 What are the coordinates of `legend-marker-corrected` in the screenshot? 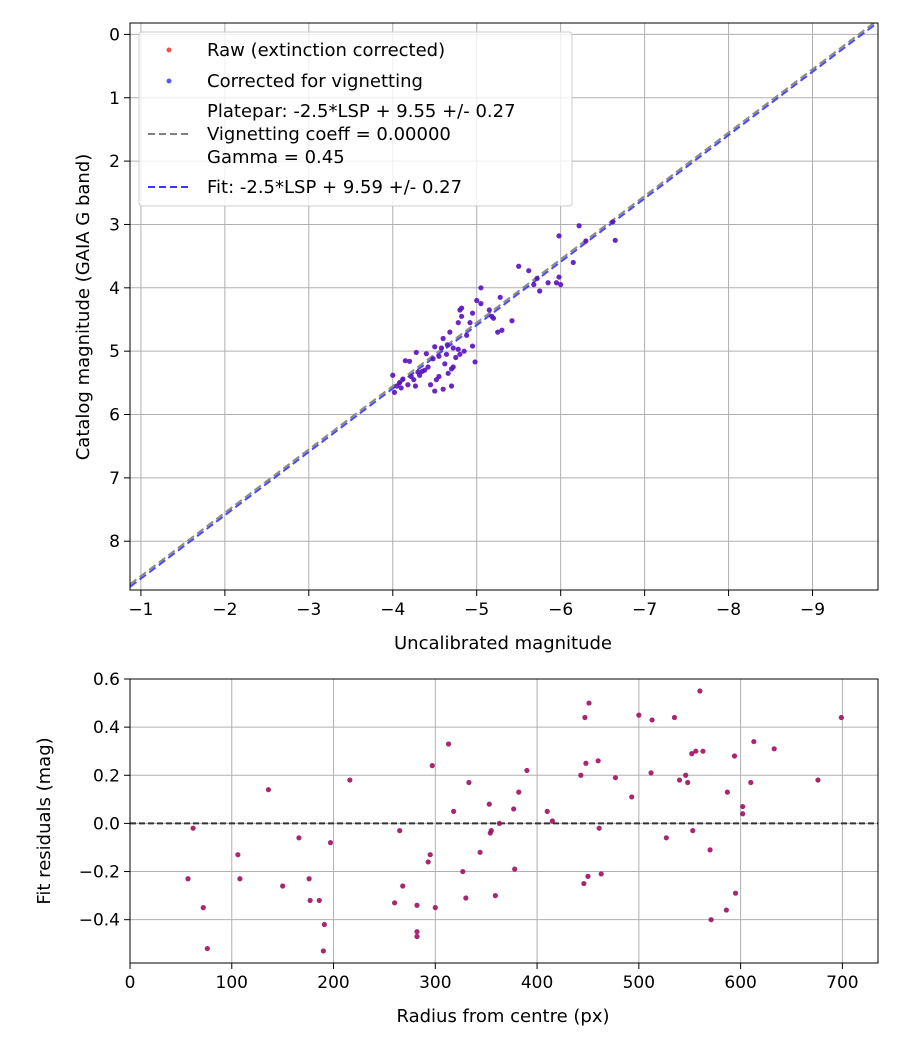 It's located at (169, 81).